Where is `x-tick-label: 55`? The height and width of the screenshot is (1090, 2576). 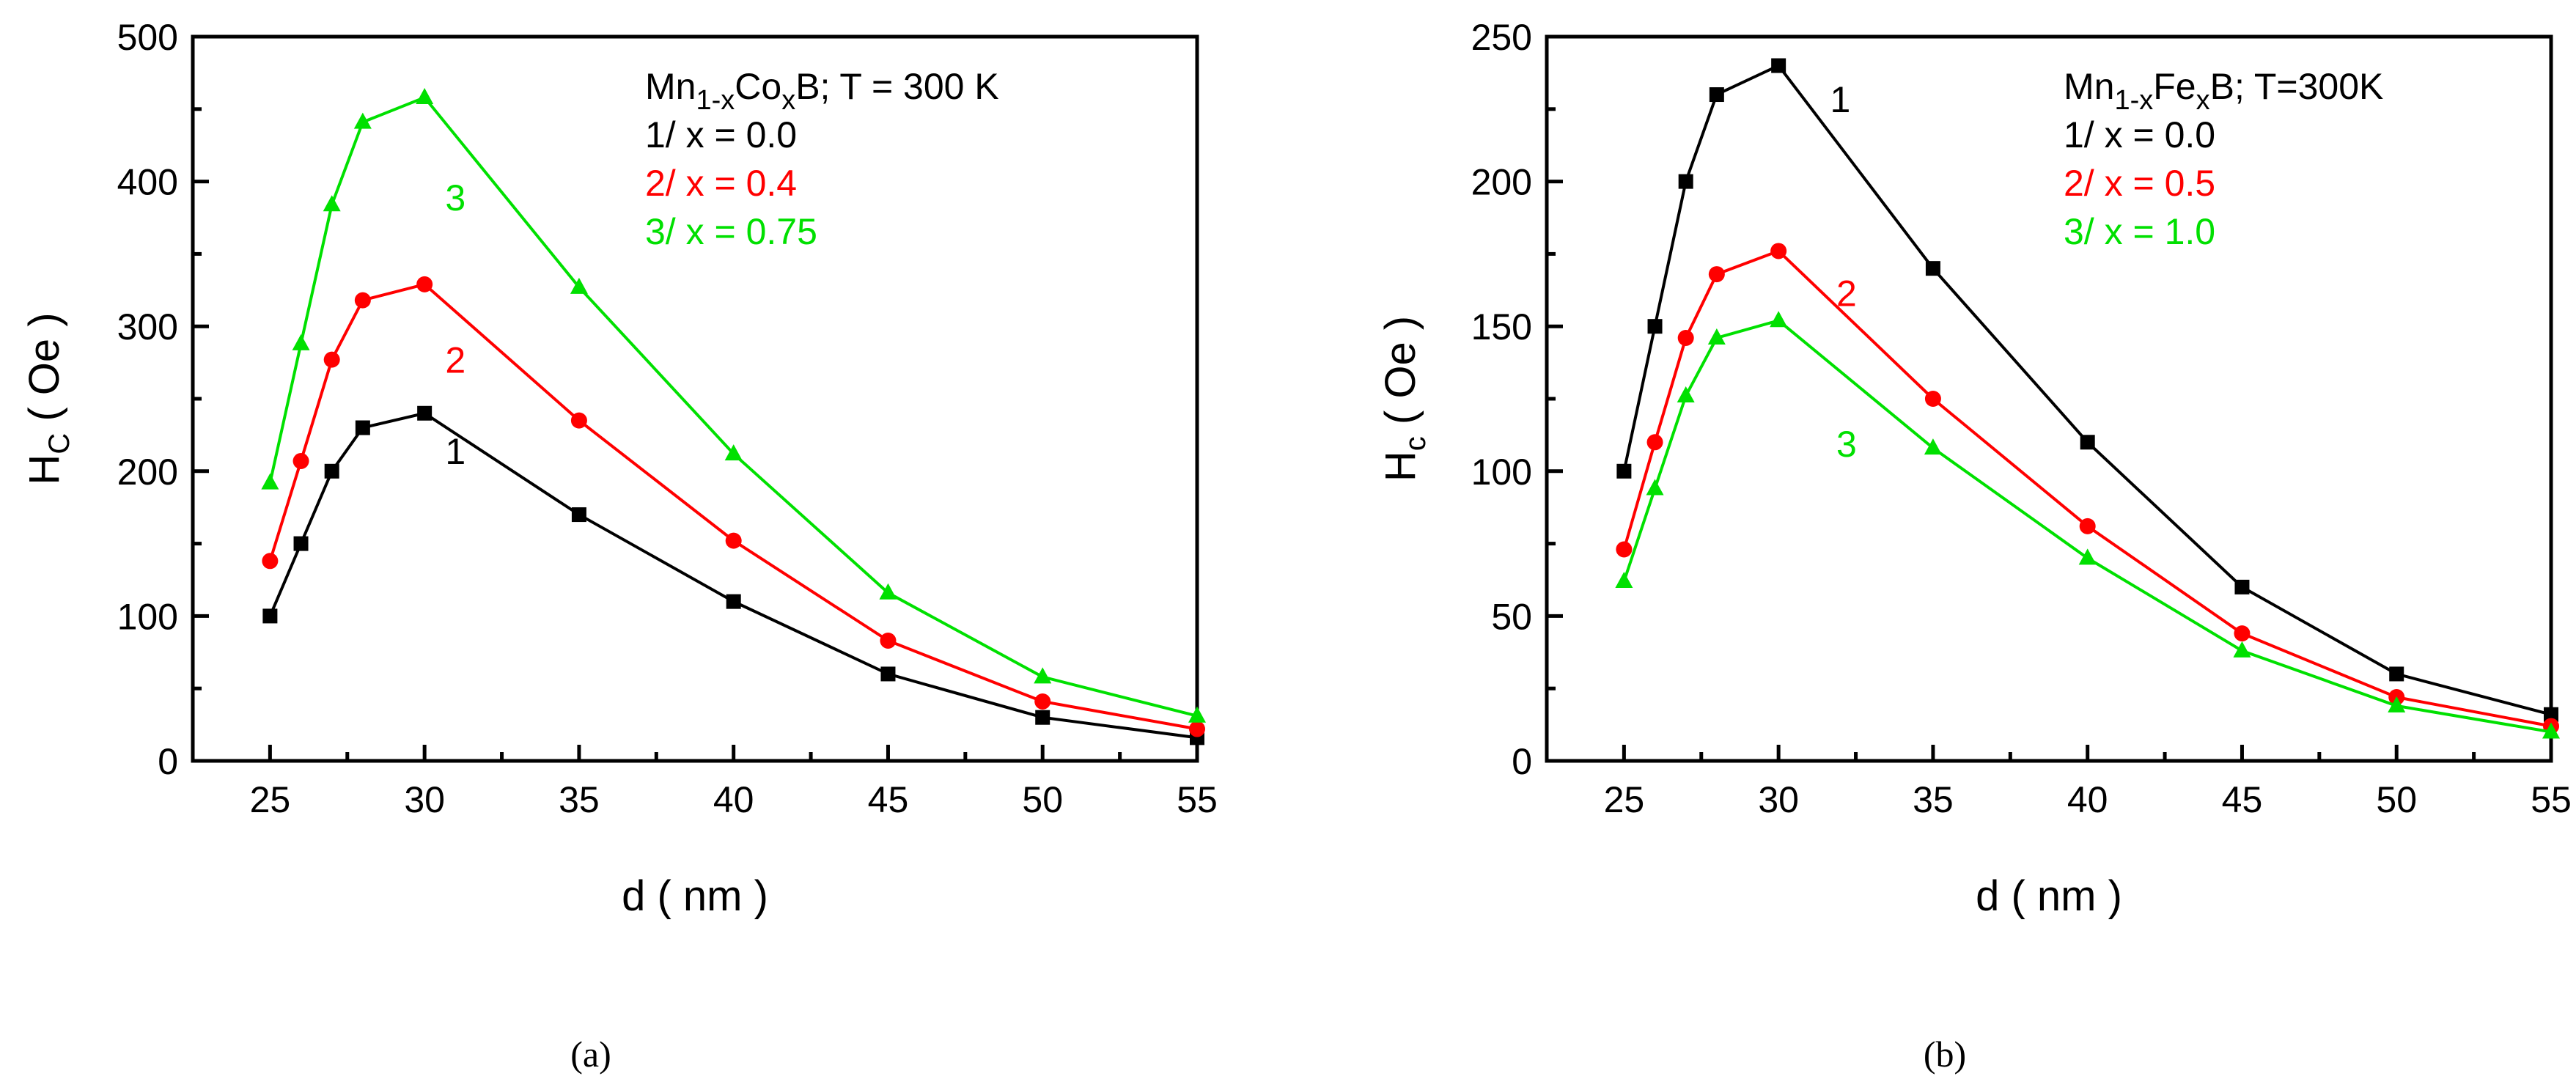
x-tick-label: 55 is located at coordinates (1197, 800).